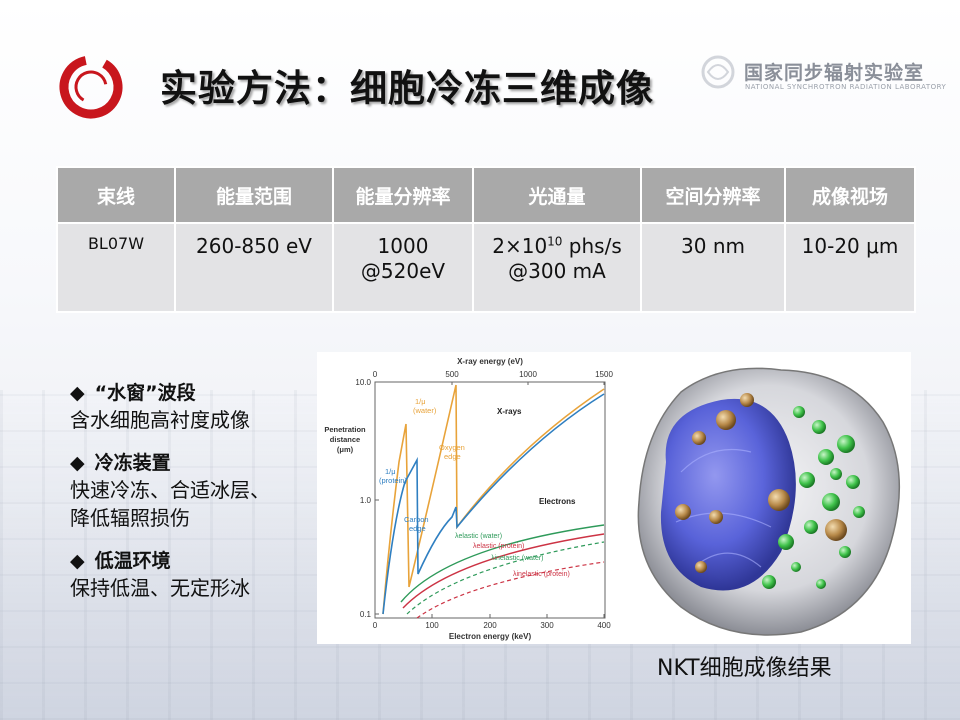  Describe the element at coordinates (520, 246) in the screenshot. I see `flux-base: 2×10` at that location.